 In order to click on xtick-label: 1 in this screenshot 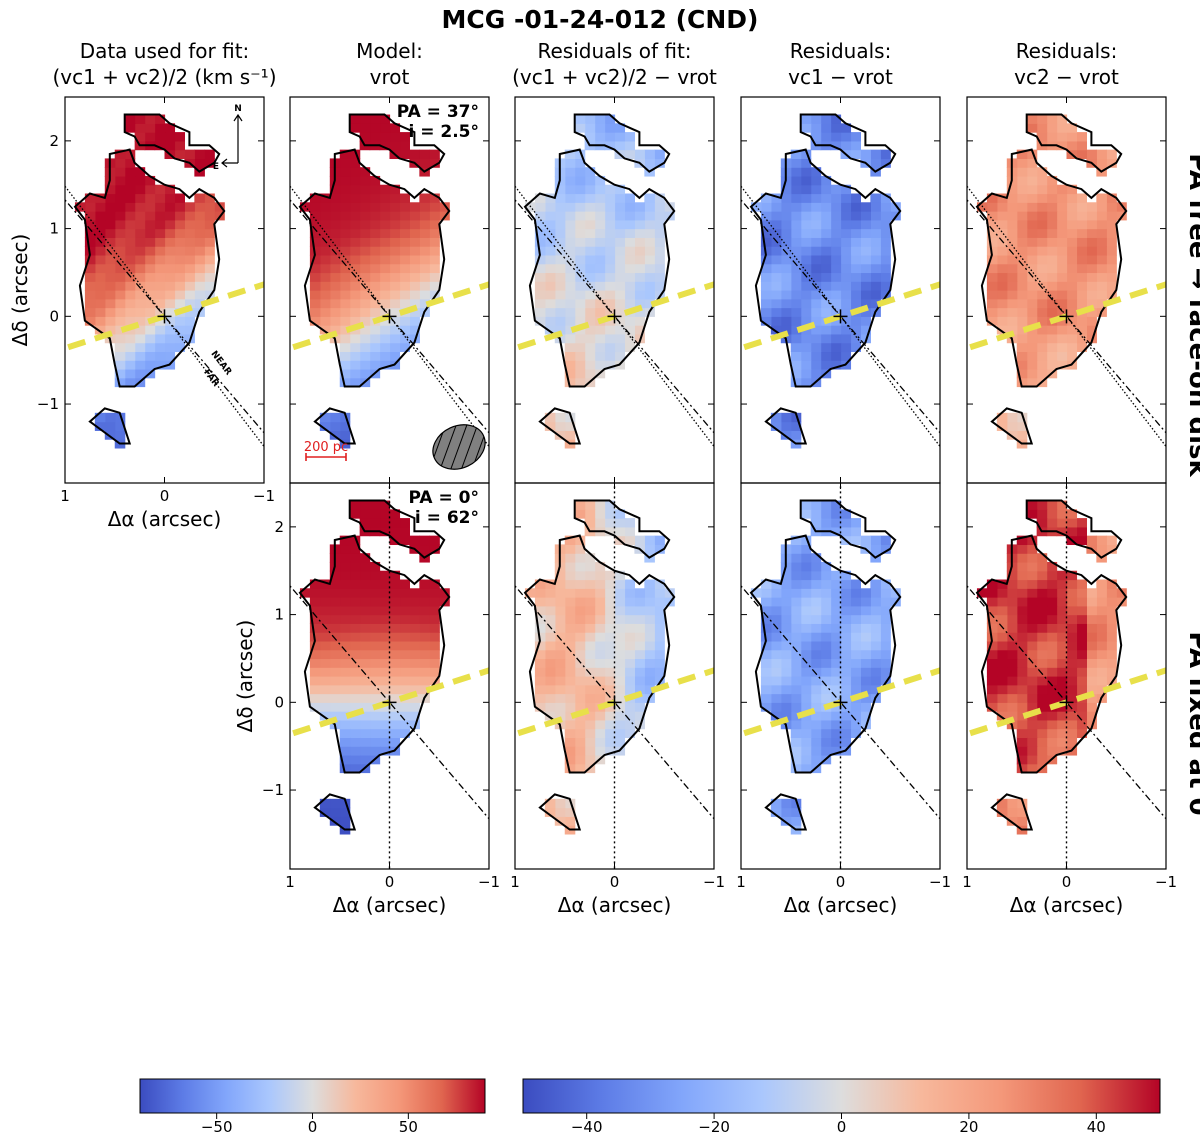, I will do `click(515, 882)`.